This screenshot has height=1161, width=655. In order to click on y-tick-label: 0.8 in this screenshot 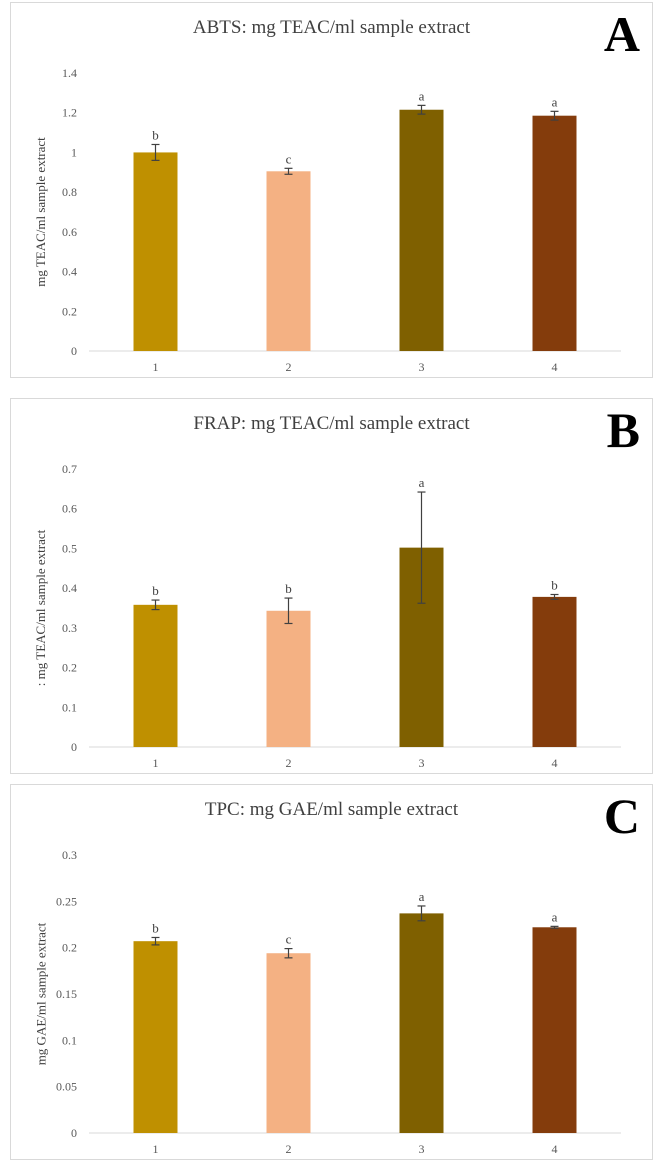, I will do `click(69, 192)`.